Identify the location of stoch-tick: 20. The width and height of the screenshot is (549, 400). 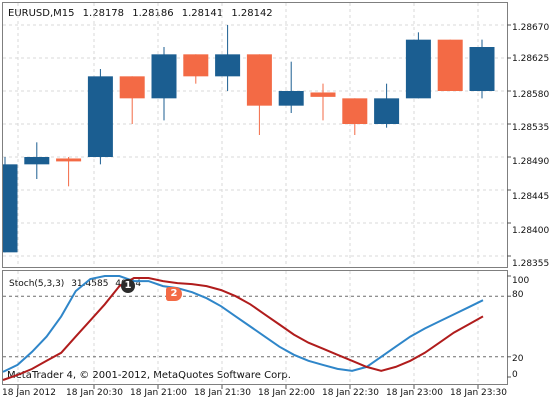
(518, 359).